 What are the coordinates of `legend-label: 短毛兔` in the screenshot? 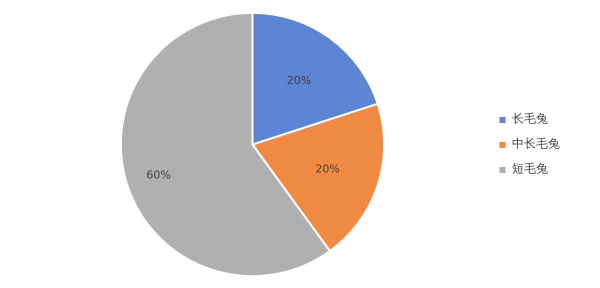 It's located at (530, 169).